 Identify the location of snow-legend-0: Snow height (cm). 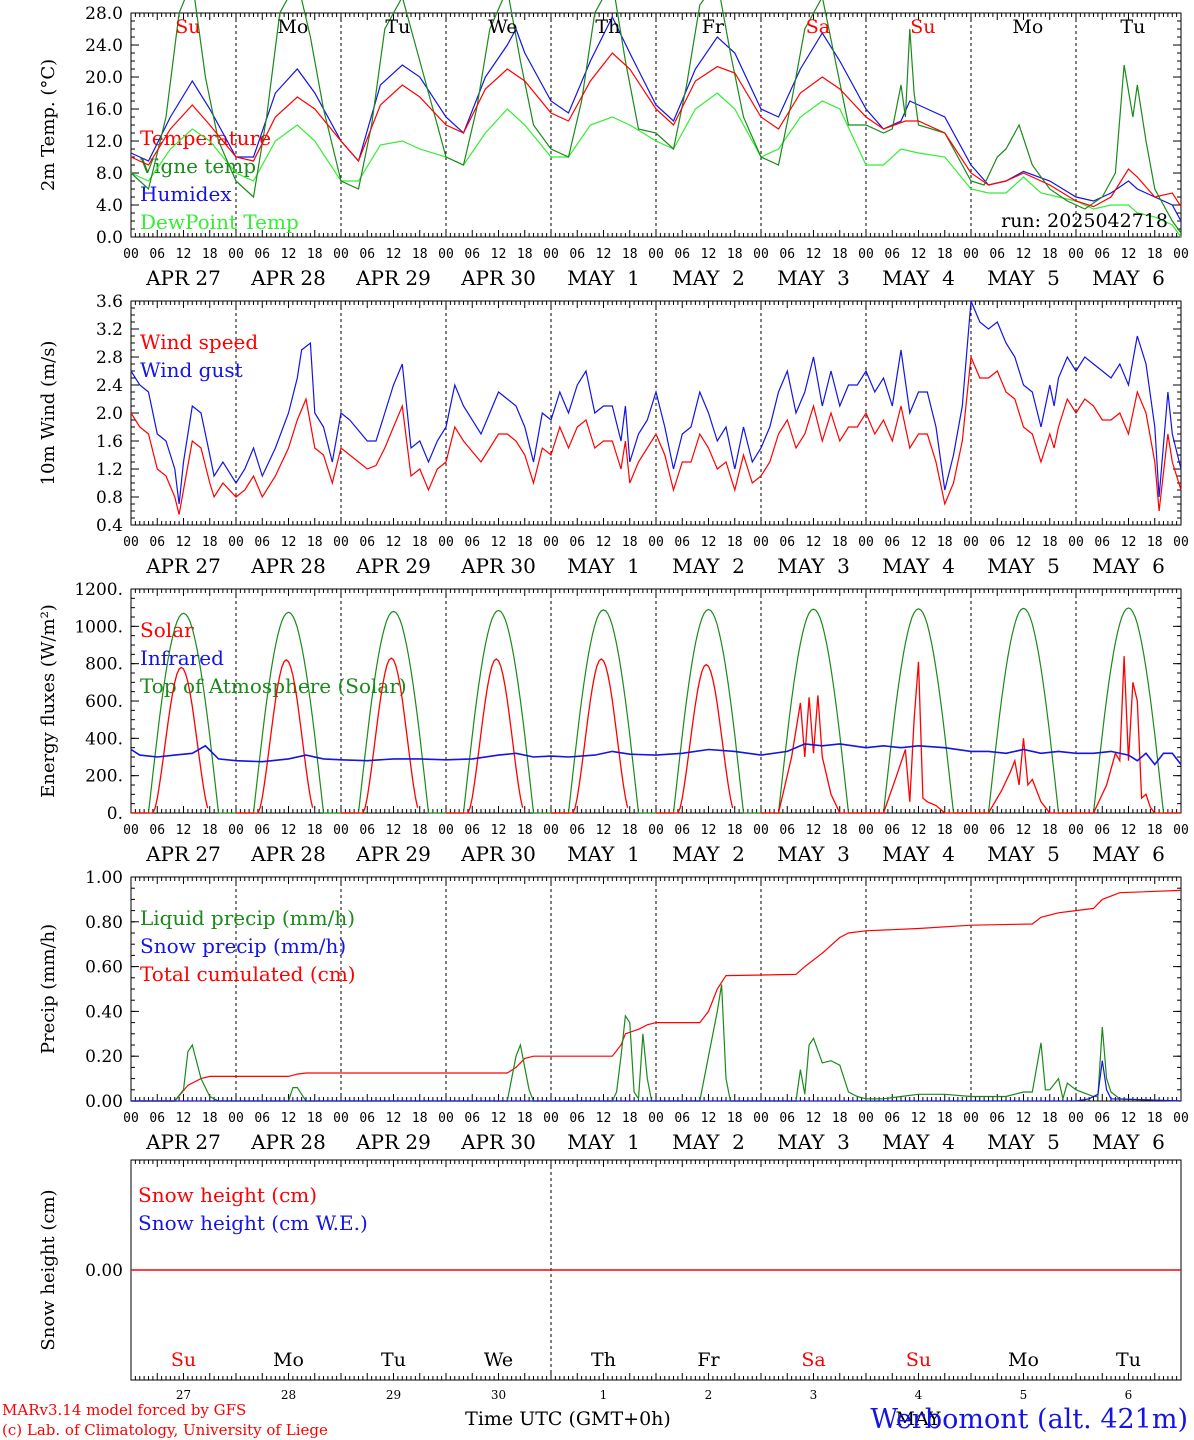
(227, 1195).